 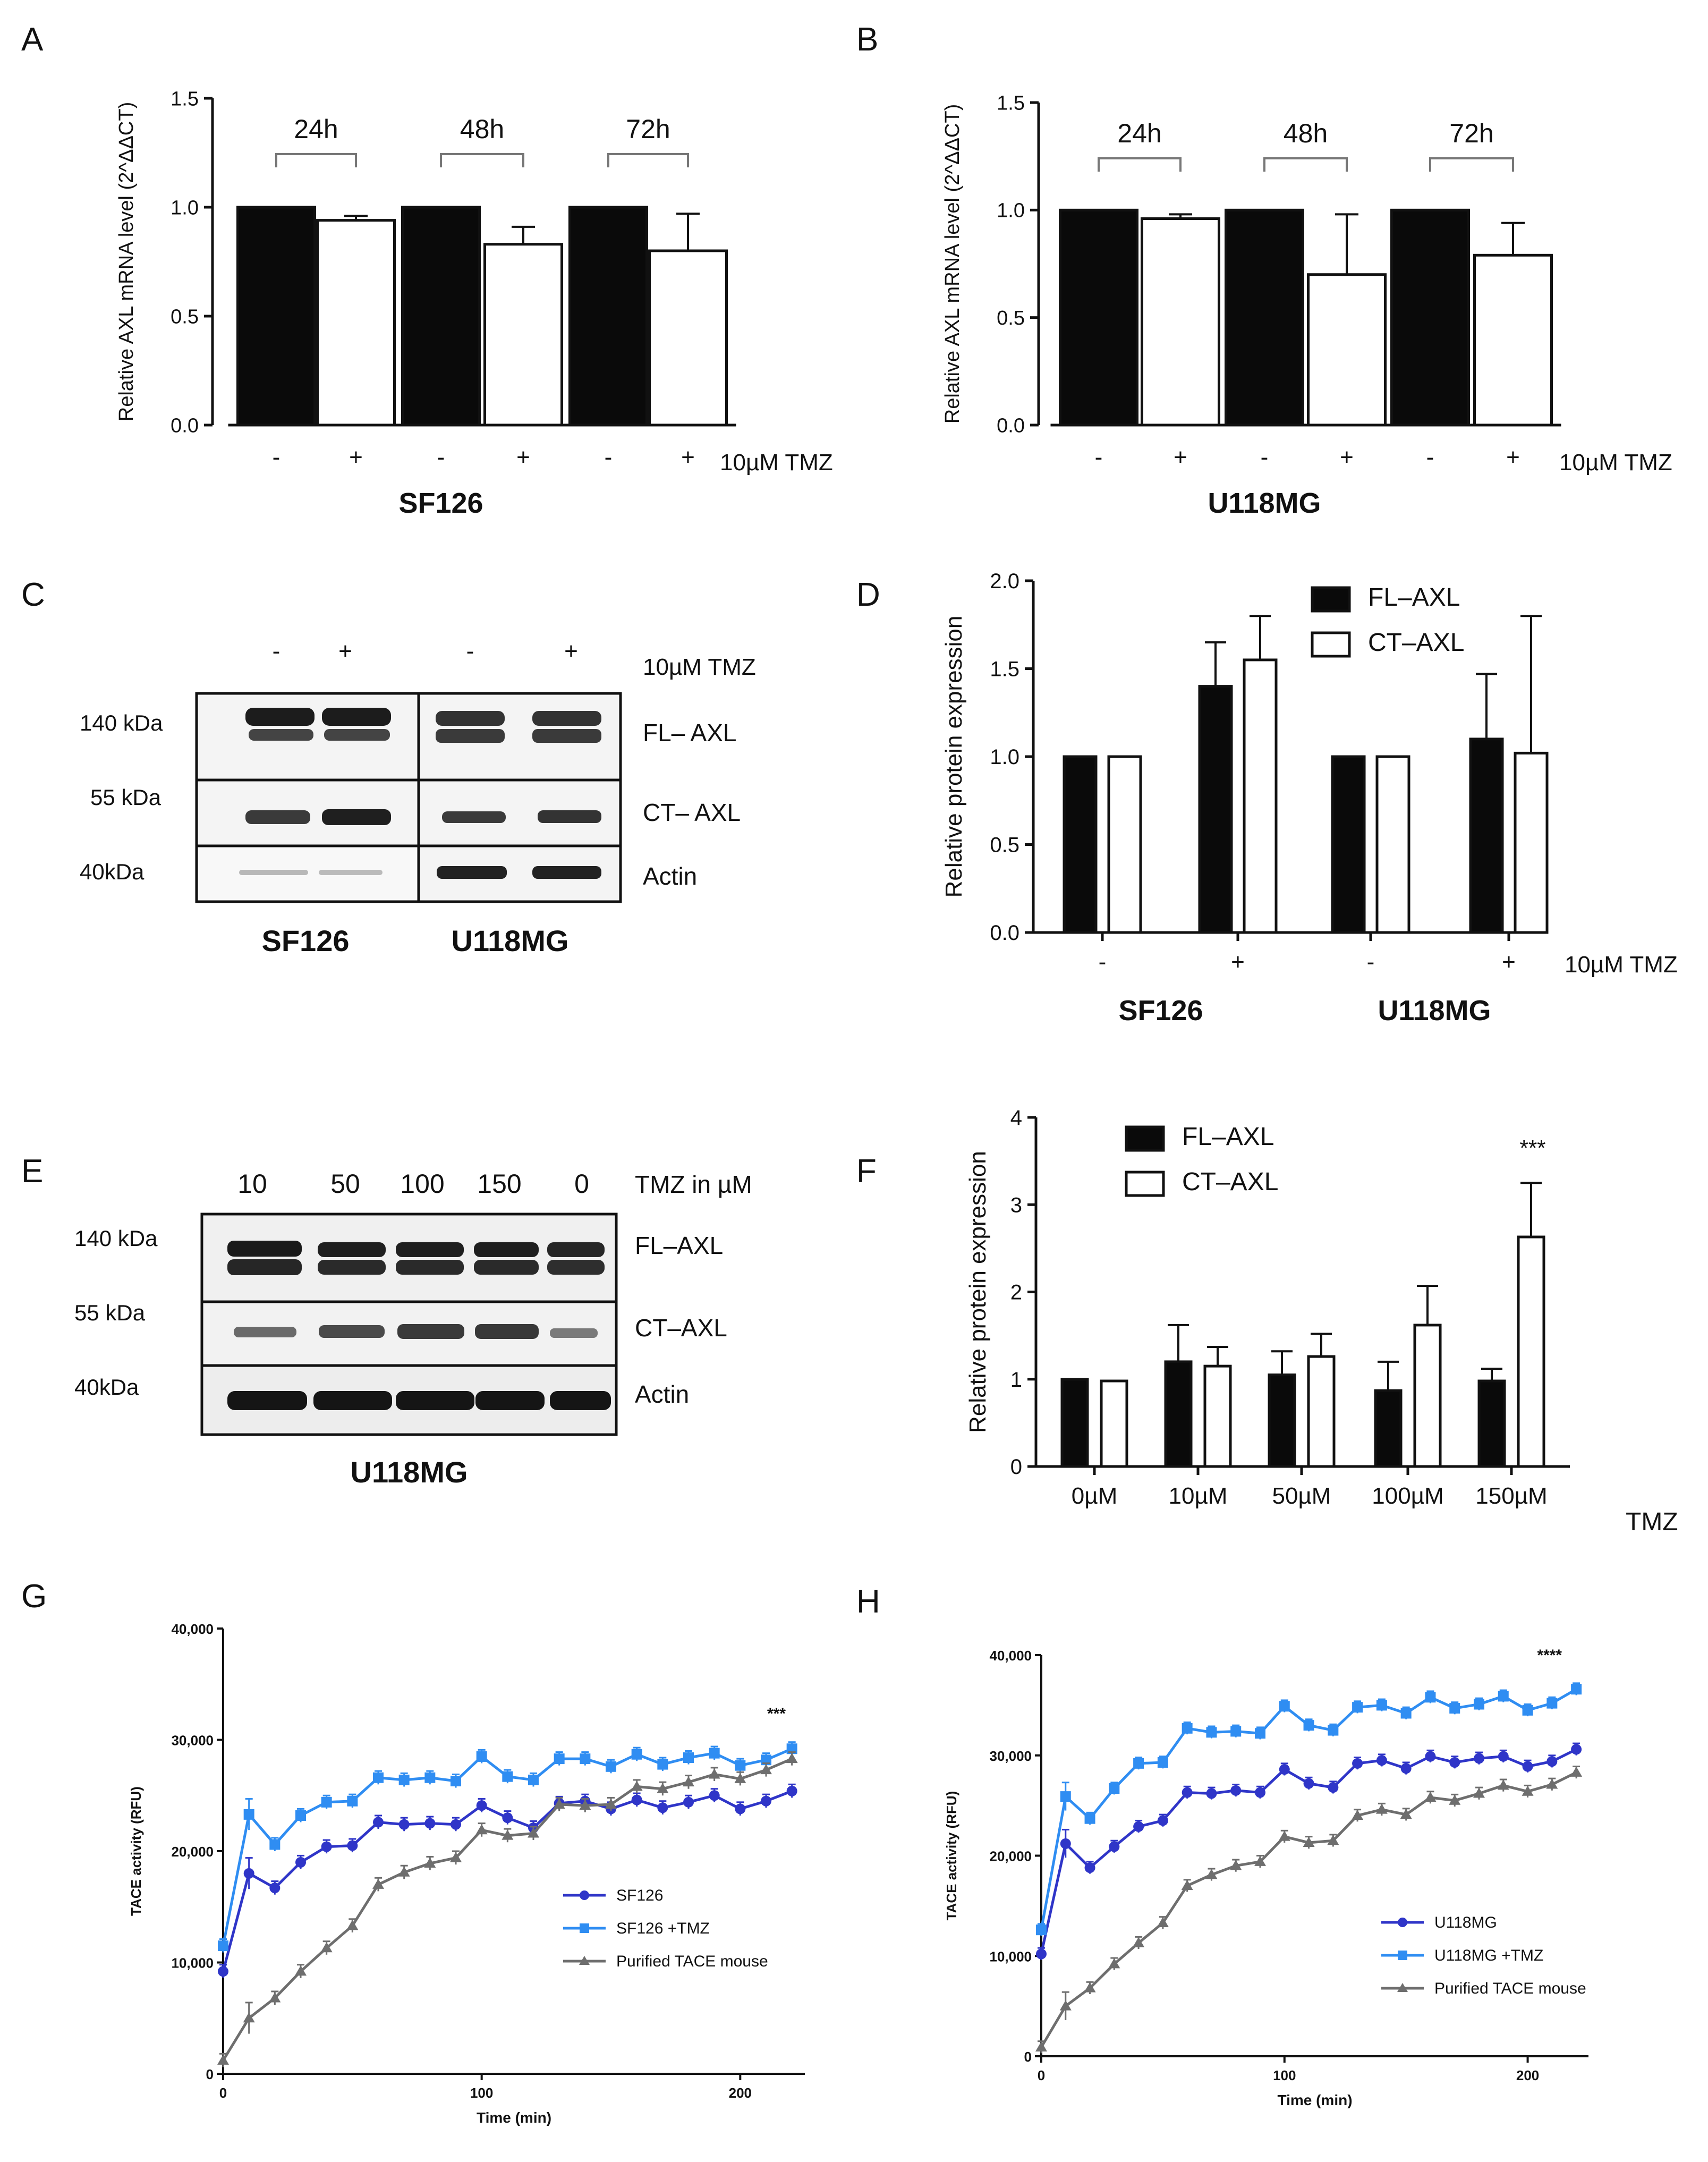 What do you see at coordinates (1095, 1496) in the screenshot?
I see `chart-f-x-tick-label: 0µM` at bounding box center [1095, 1496].